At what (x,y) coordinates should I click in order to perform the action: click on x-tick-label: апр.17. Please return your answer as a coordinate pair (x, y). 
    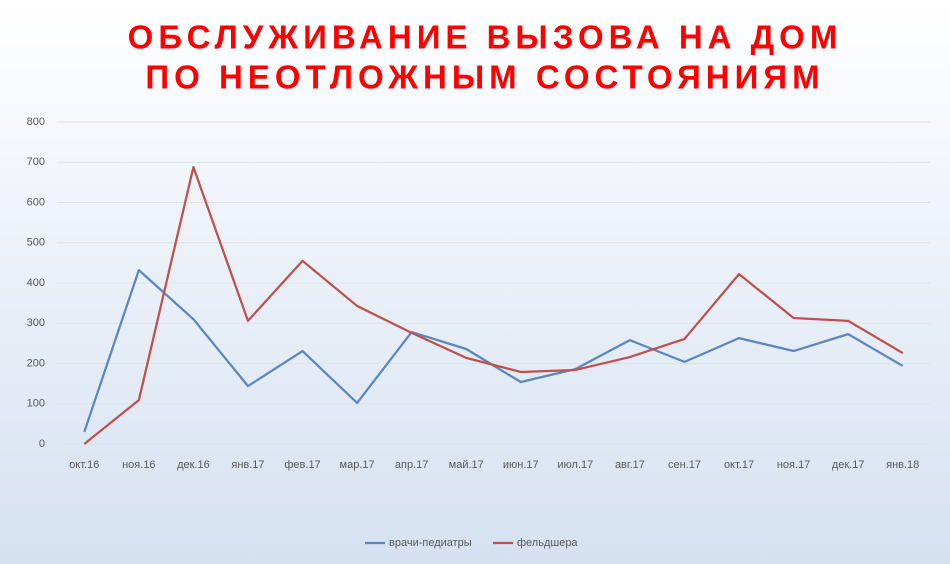
    Looking at the image, I should click on (411, 465).